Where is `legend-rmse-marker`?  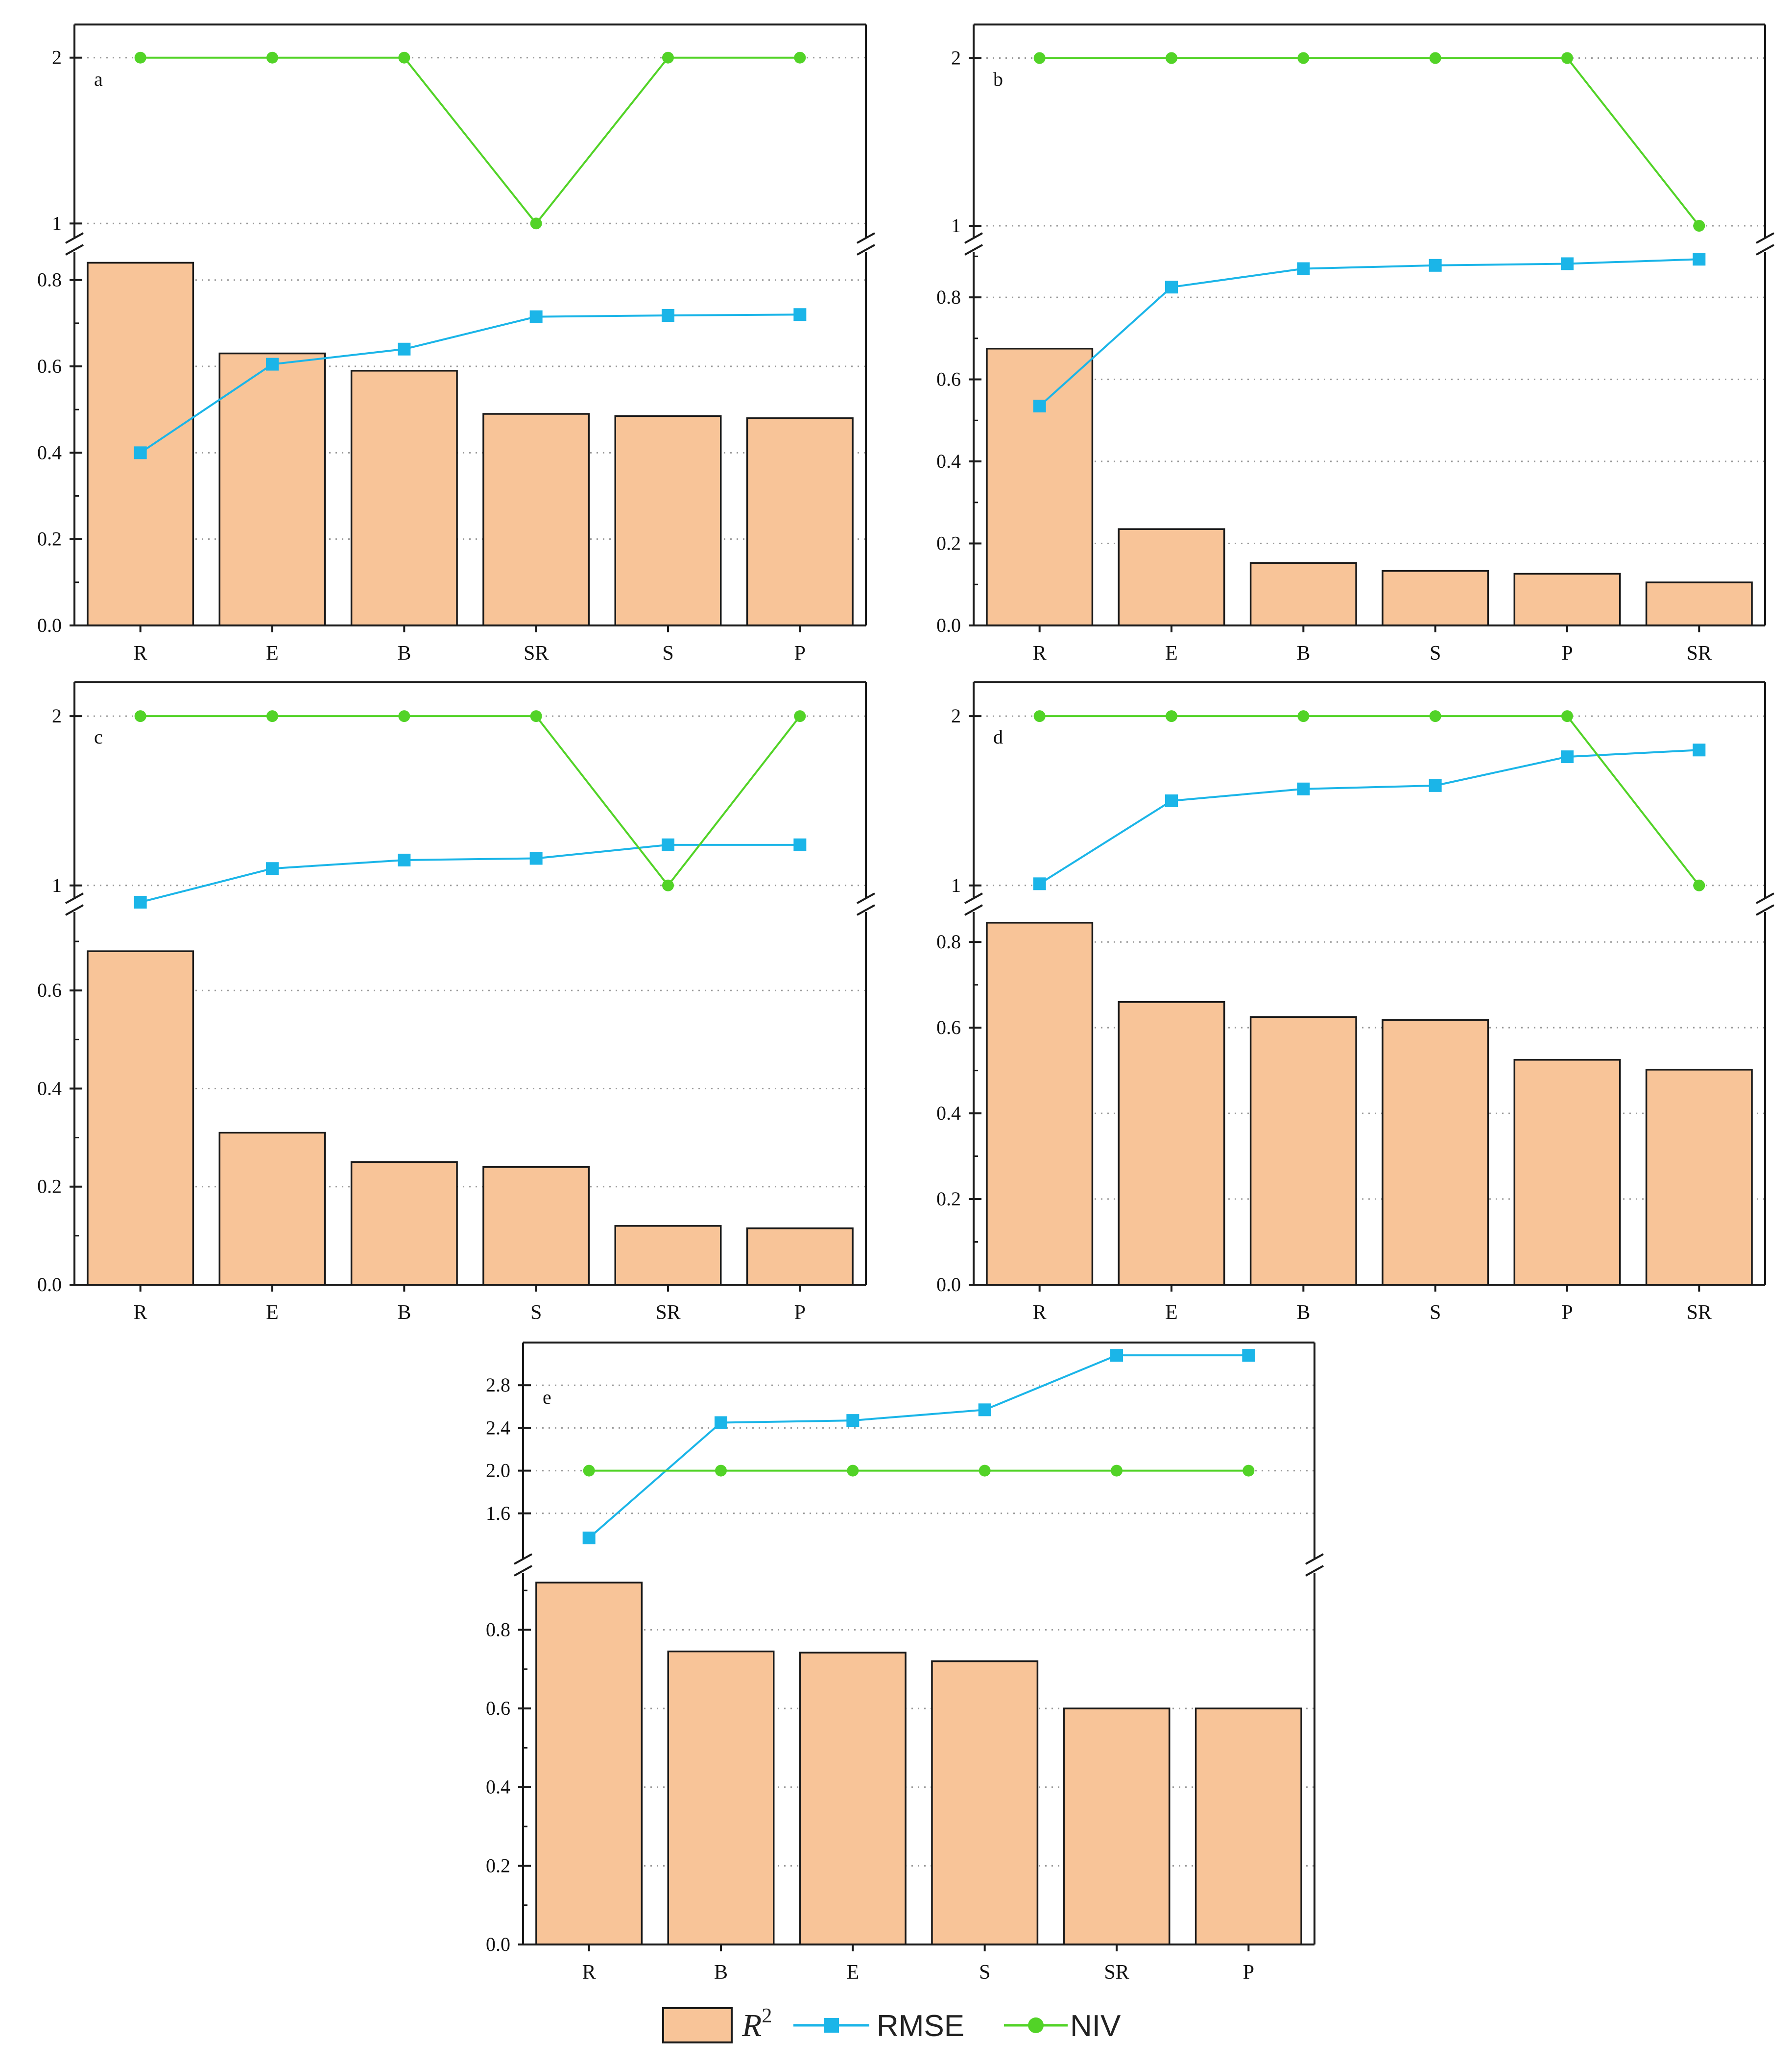
legend-rmse-marker is located at coordinates (831, 2025).